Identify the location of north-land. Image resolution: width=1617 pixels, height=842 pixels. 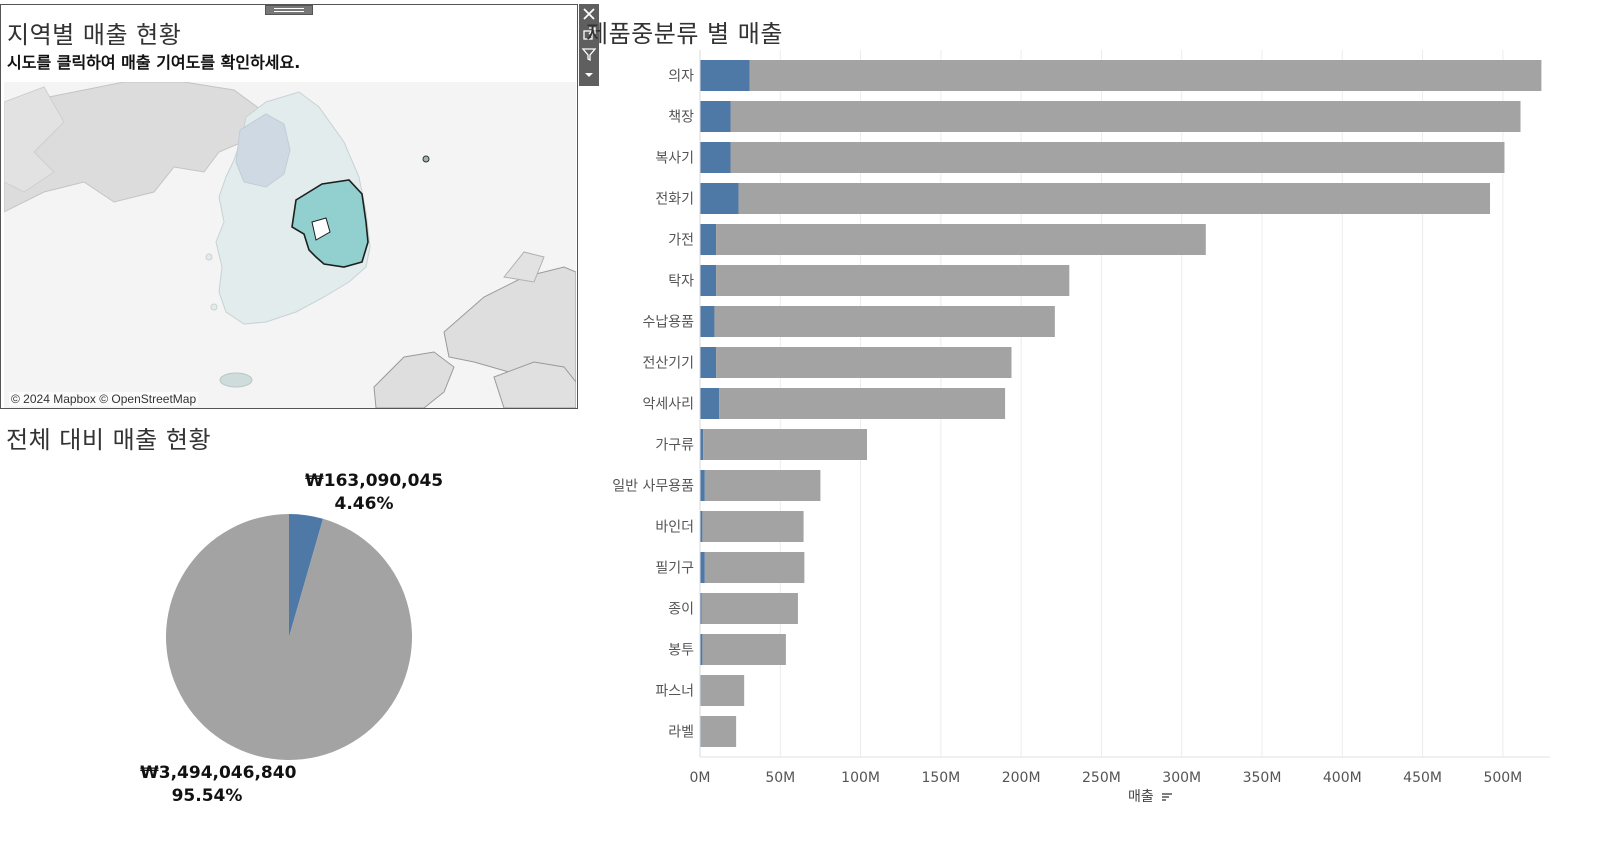
(134, 147).